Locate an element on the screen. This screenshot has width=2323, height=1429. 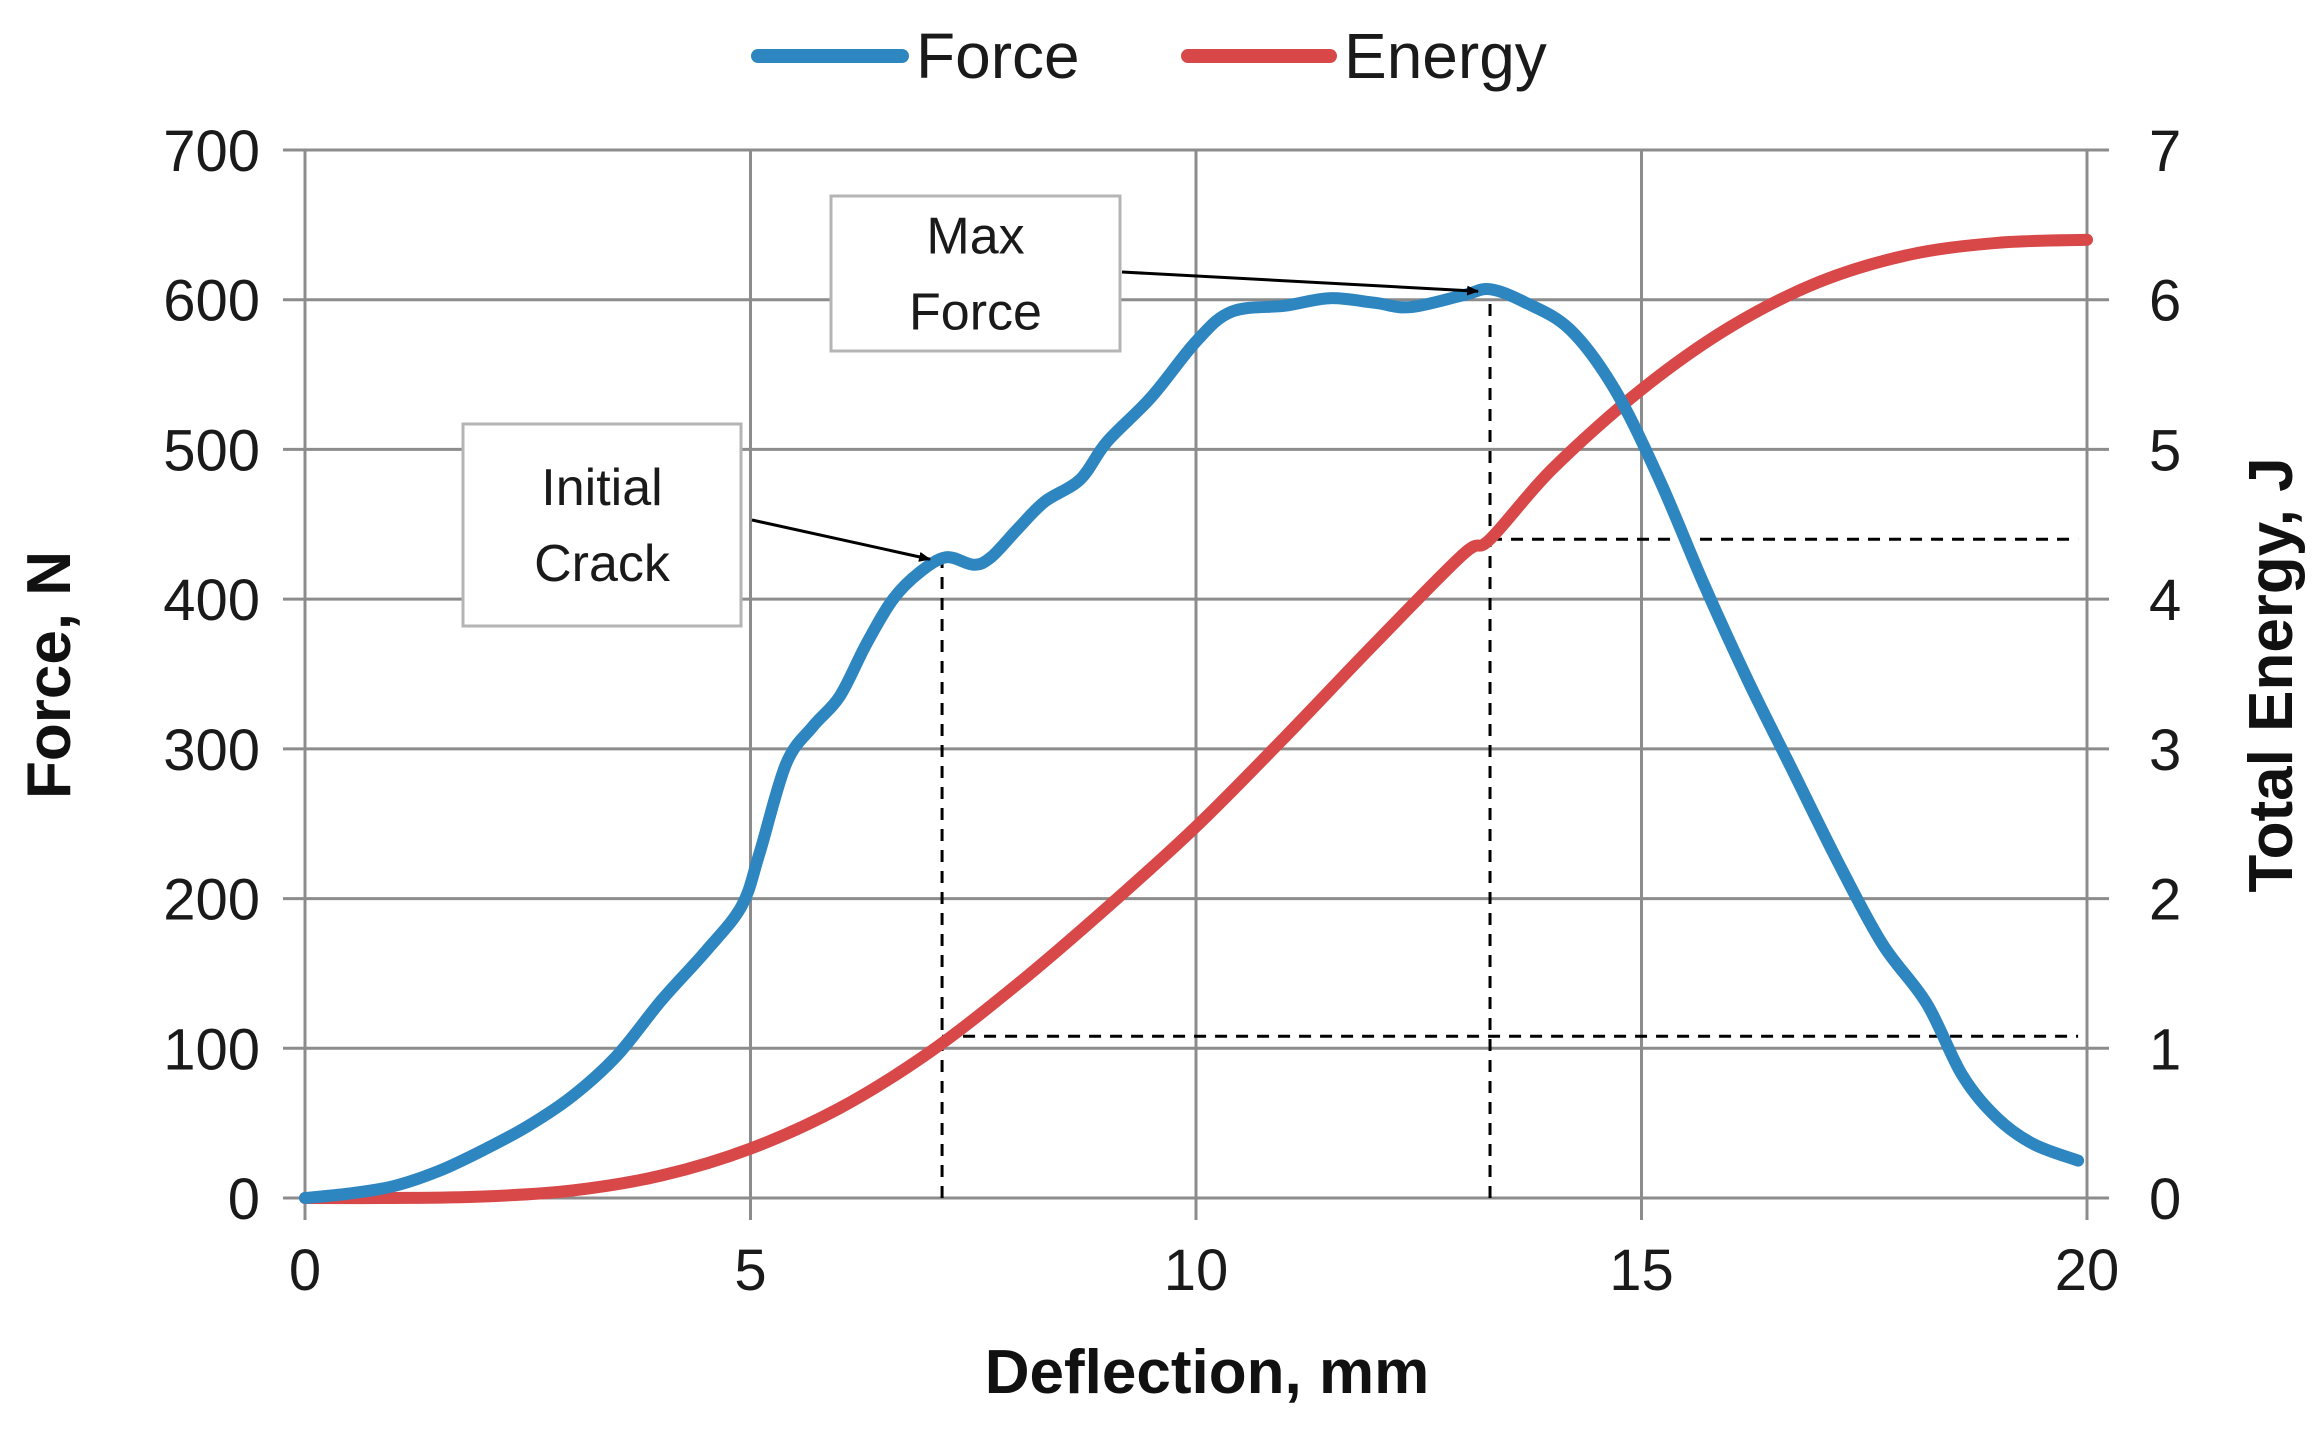
y-tick-label: 100 is located at coordinates (211, 1049).